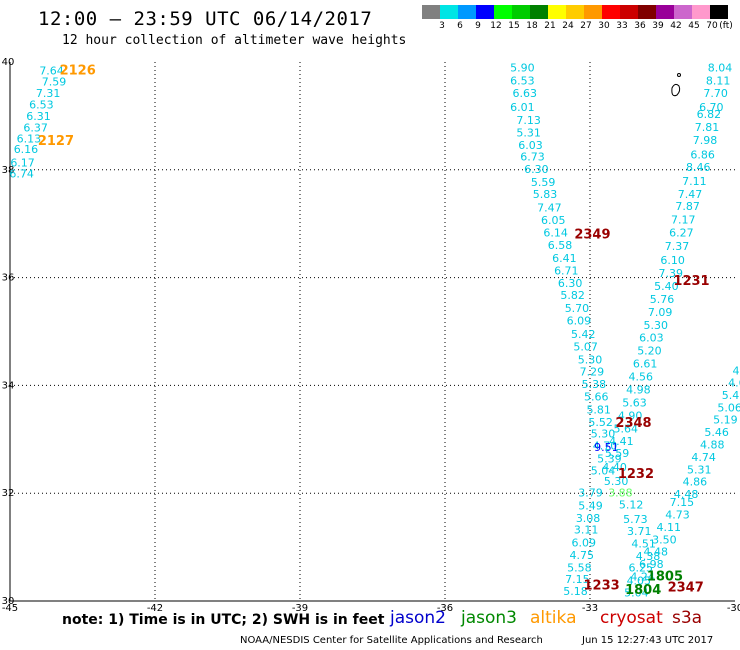 The width and height of the screenshot is (740, 650). What do you see at coordinates (564, 258) in the screenshot?
I see `swh-value: 6.41` at bounding box center [564, 258].